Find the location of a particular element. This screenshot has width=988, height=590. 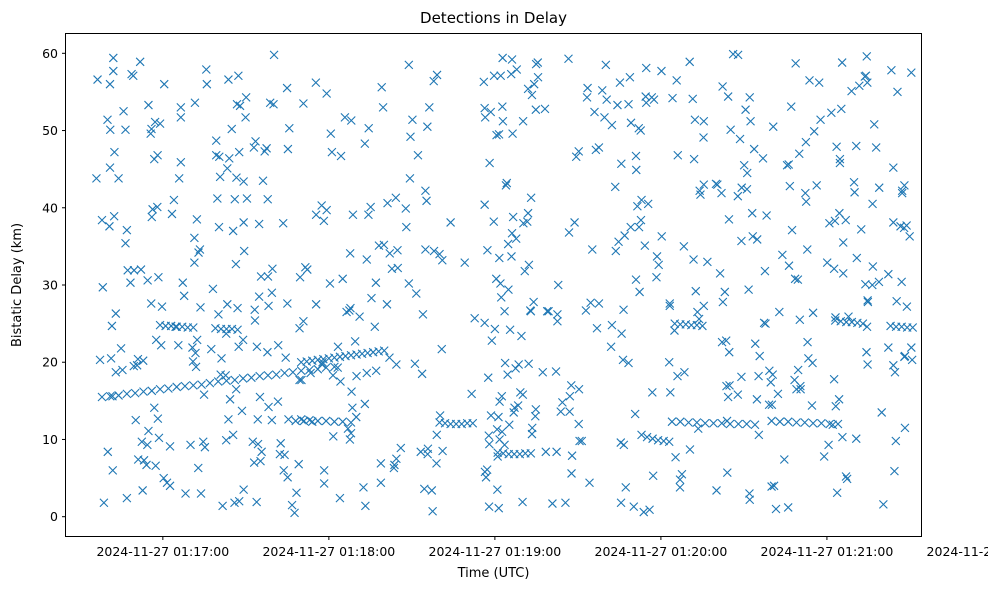

y-tick-label: 40 is located at coordinates (50, 207).